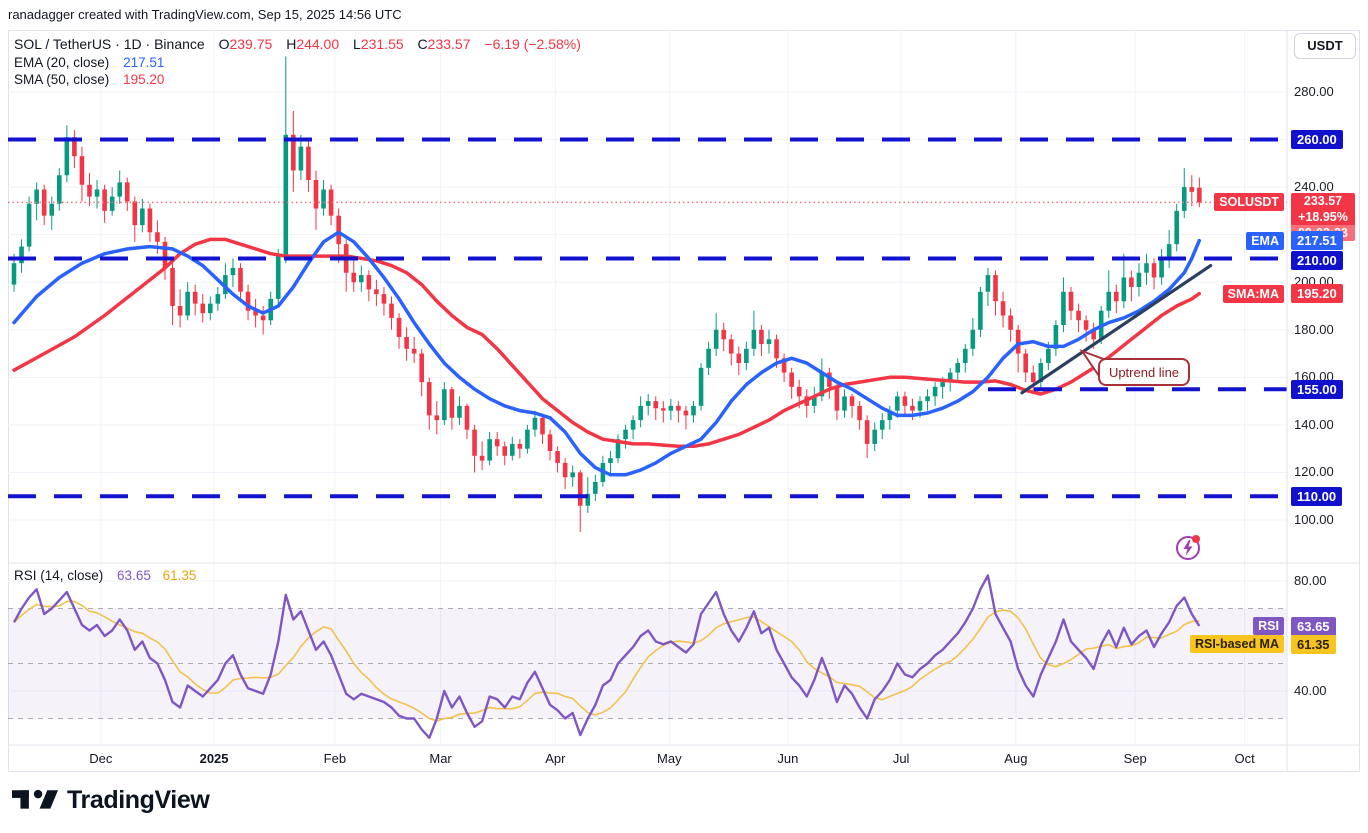 The height and width of the screenshot is (833, 1368). What do you see at coordinates (179, 44) in the screenshot?
I see `exchange-label: Binance` at bounding box center [179, 44].